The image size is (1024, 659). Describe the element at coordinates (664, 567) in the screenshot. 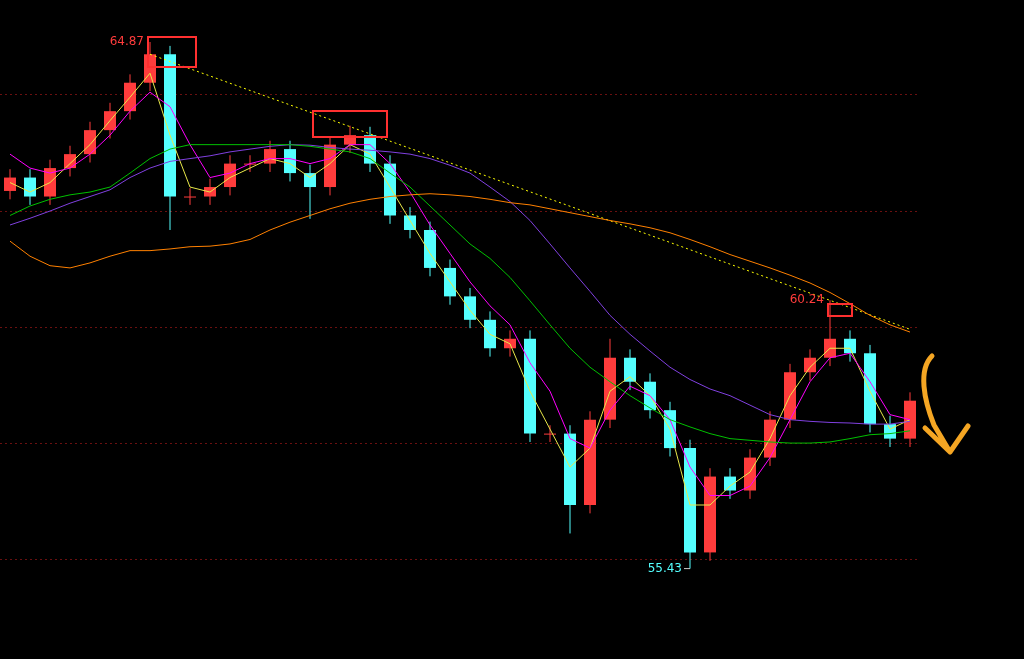

I see `annotation: 55.43` at that location.